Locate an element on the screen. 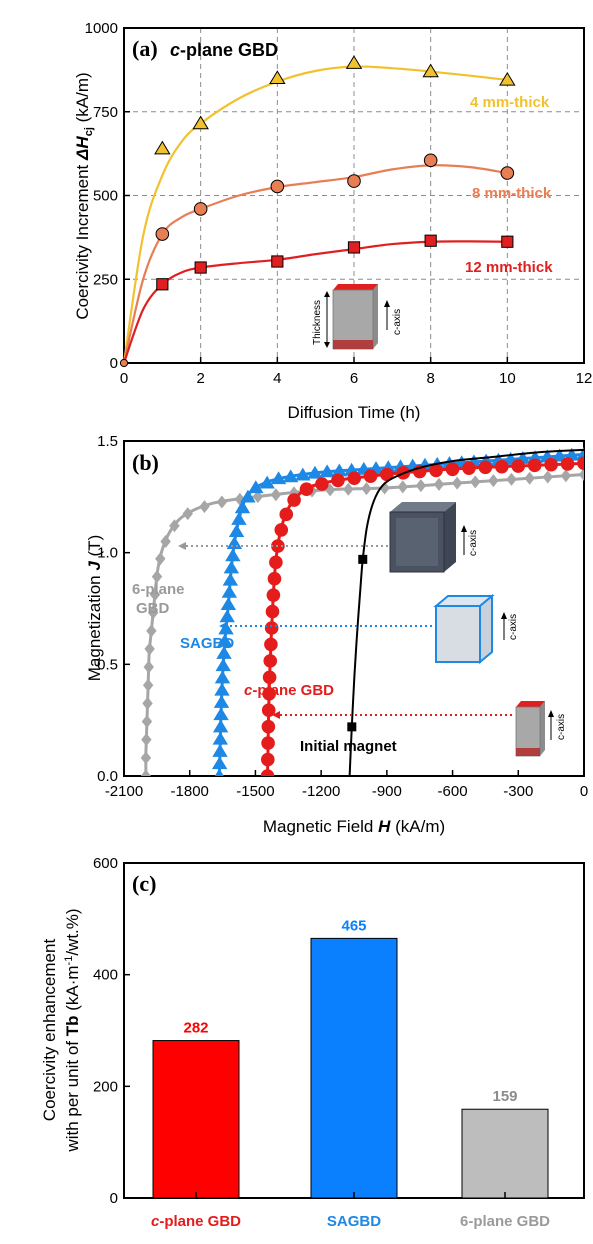 The height and width of the screenshot is (1244, 593). inset-caxis-label-b2: c-axis is located at coordinates (513, 627).